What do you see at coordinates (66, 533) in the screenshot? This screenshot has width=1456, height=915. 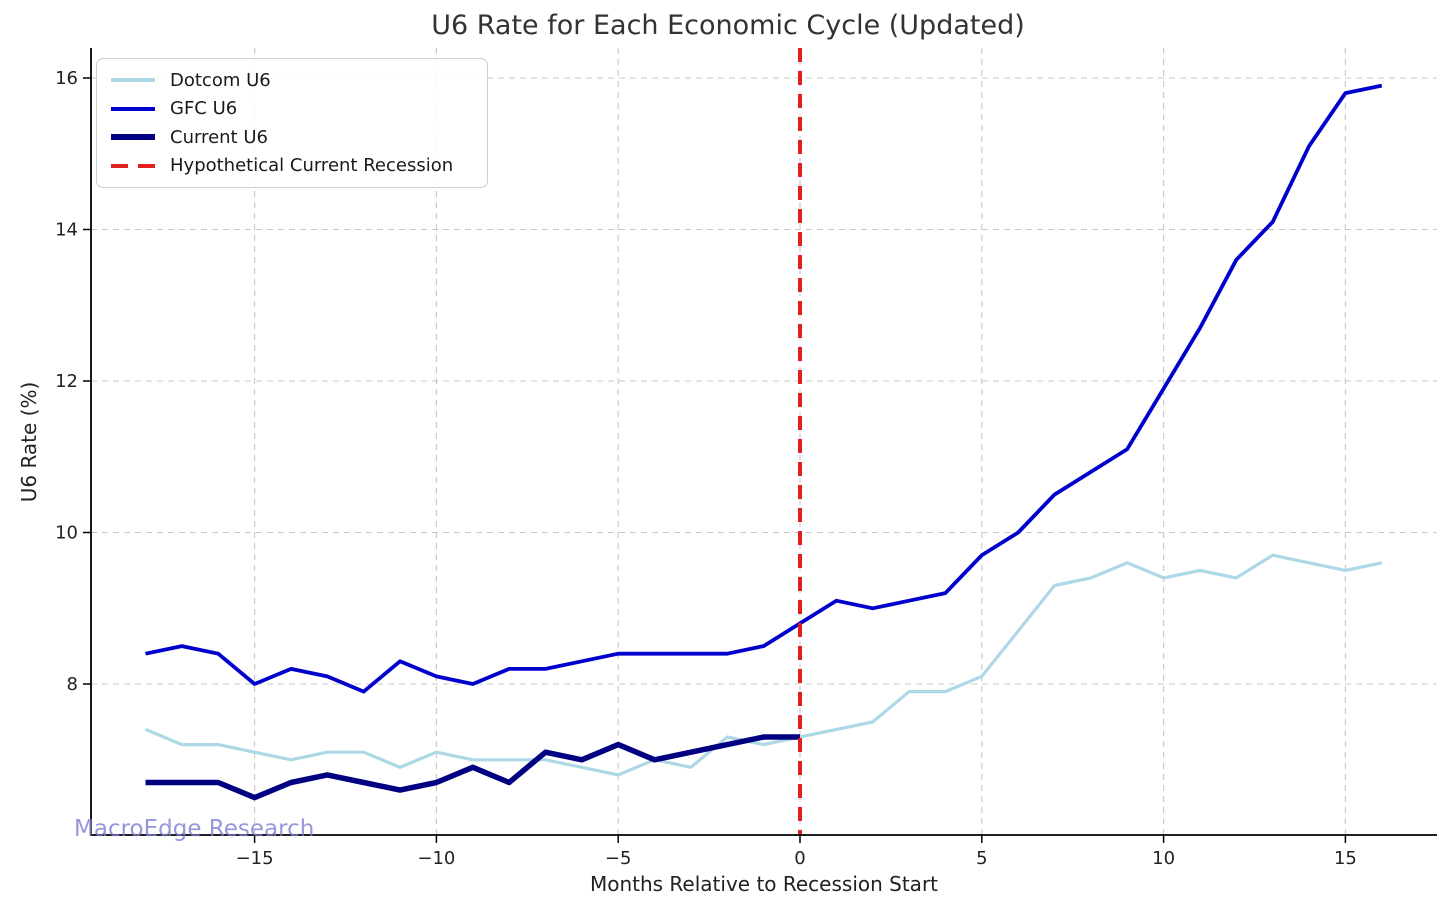 I see `y-tick-label: 10` at bounding box center [66, 533].